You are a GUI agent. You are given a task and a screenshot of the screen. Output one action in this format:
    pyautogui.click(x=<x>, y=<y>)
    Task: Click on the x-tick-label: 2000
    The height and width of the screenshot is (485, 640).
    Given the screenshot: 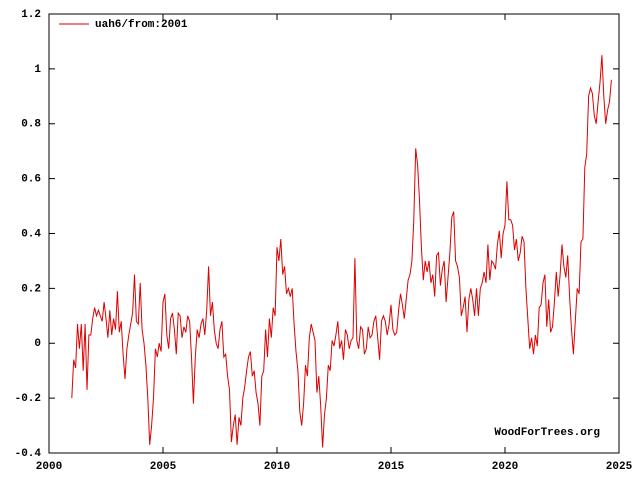 What is the action you would take?
    pyautogui.click(x=49, y=467)
    